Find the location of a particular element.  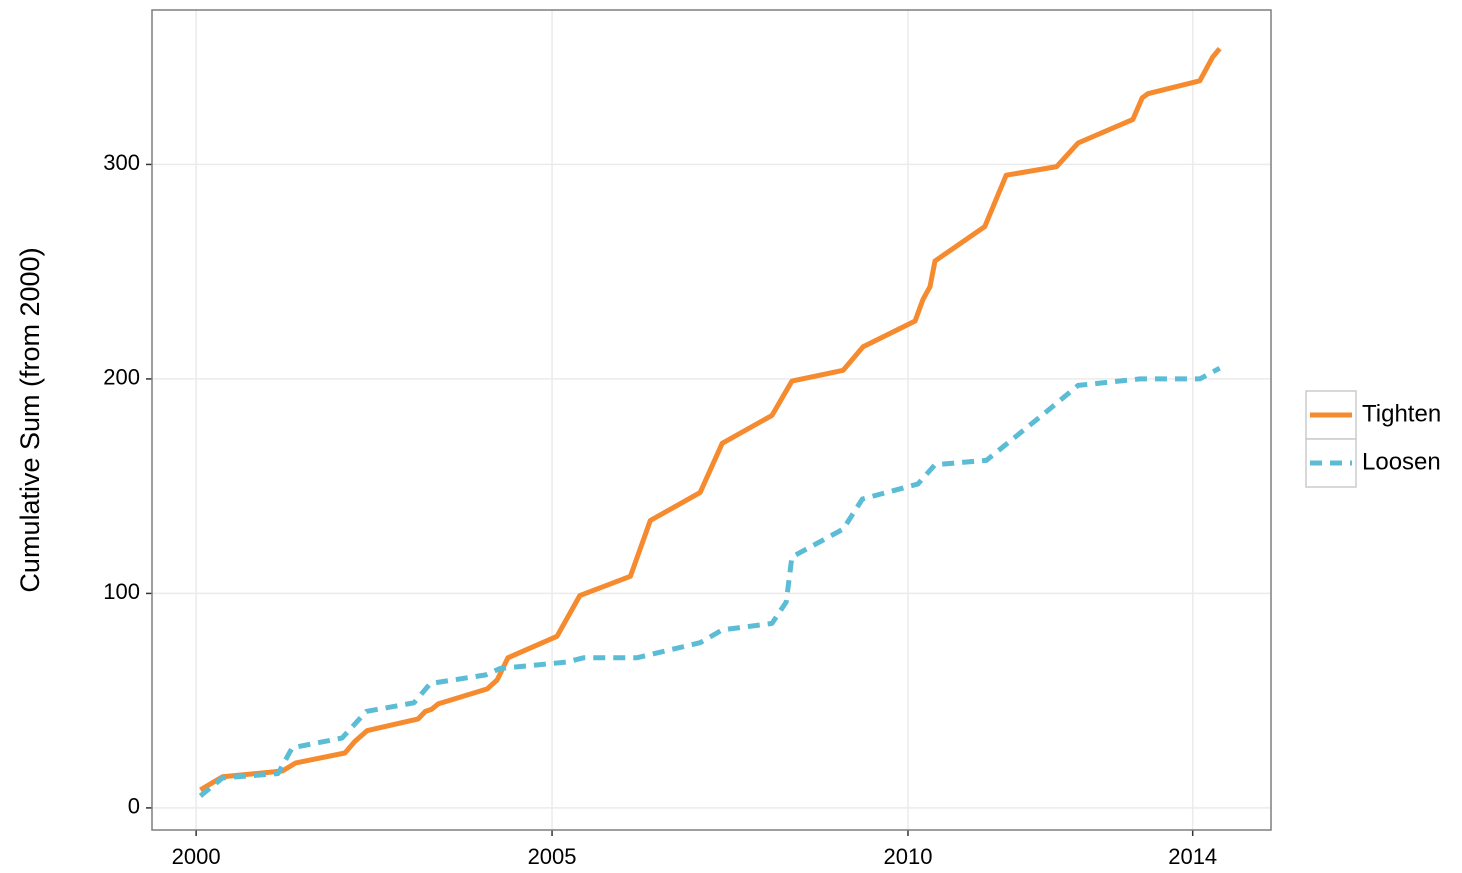

x-tick-label: 2010 is located at coordinates (907, 856).